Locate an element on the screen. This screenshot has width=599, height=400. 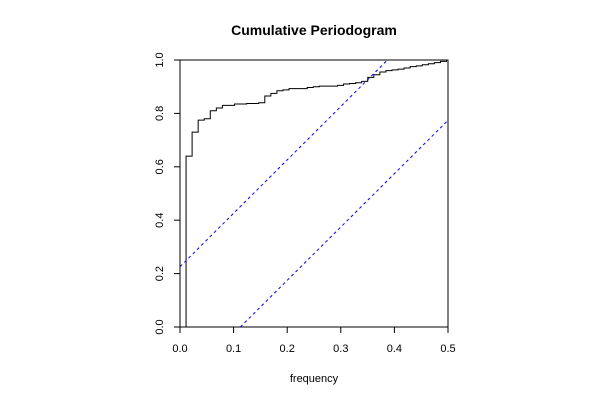
y-tick-label: 0.6 is located at coordinates (160, 166).